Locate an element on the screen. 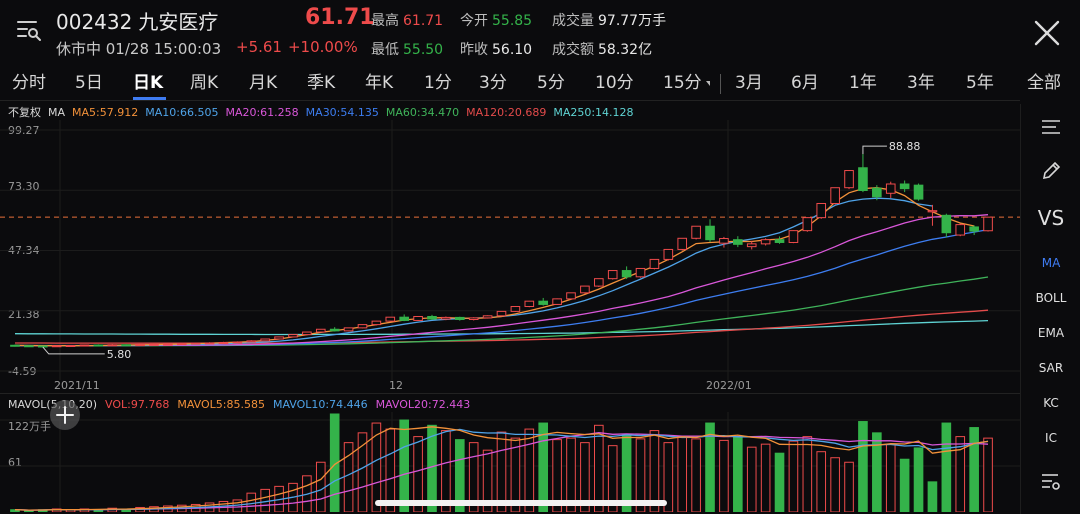 This screenshot has width=1080, height=514. menu-icon is located at coordinates (29, 31).